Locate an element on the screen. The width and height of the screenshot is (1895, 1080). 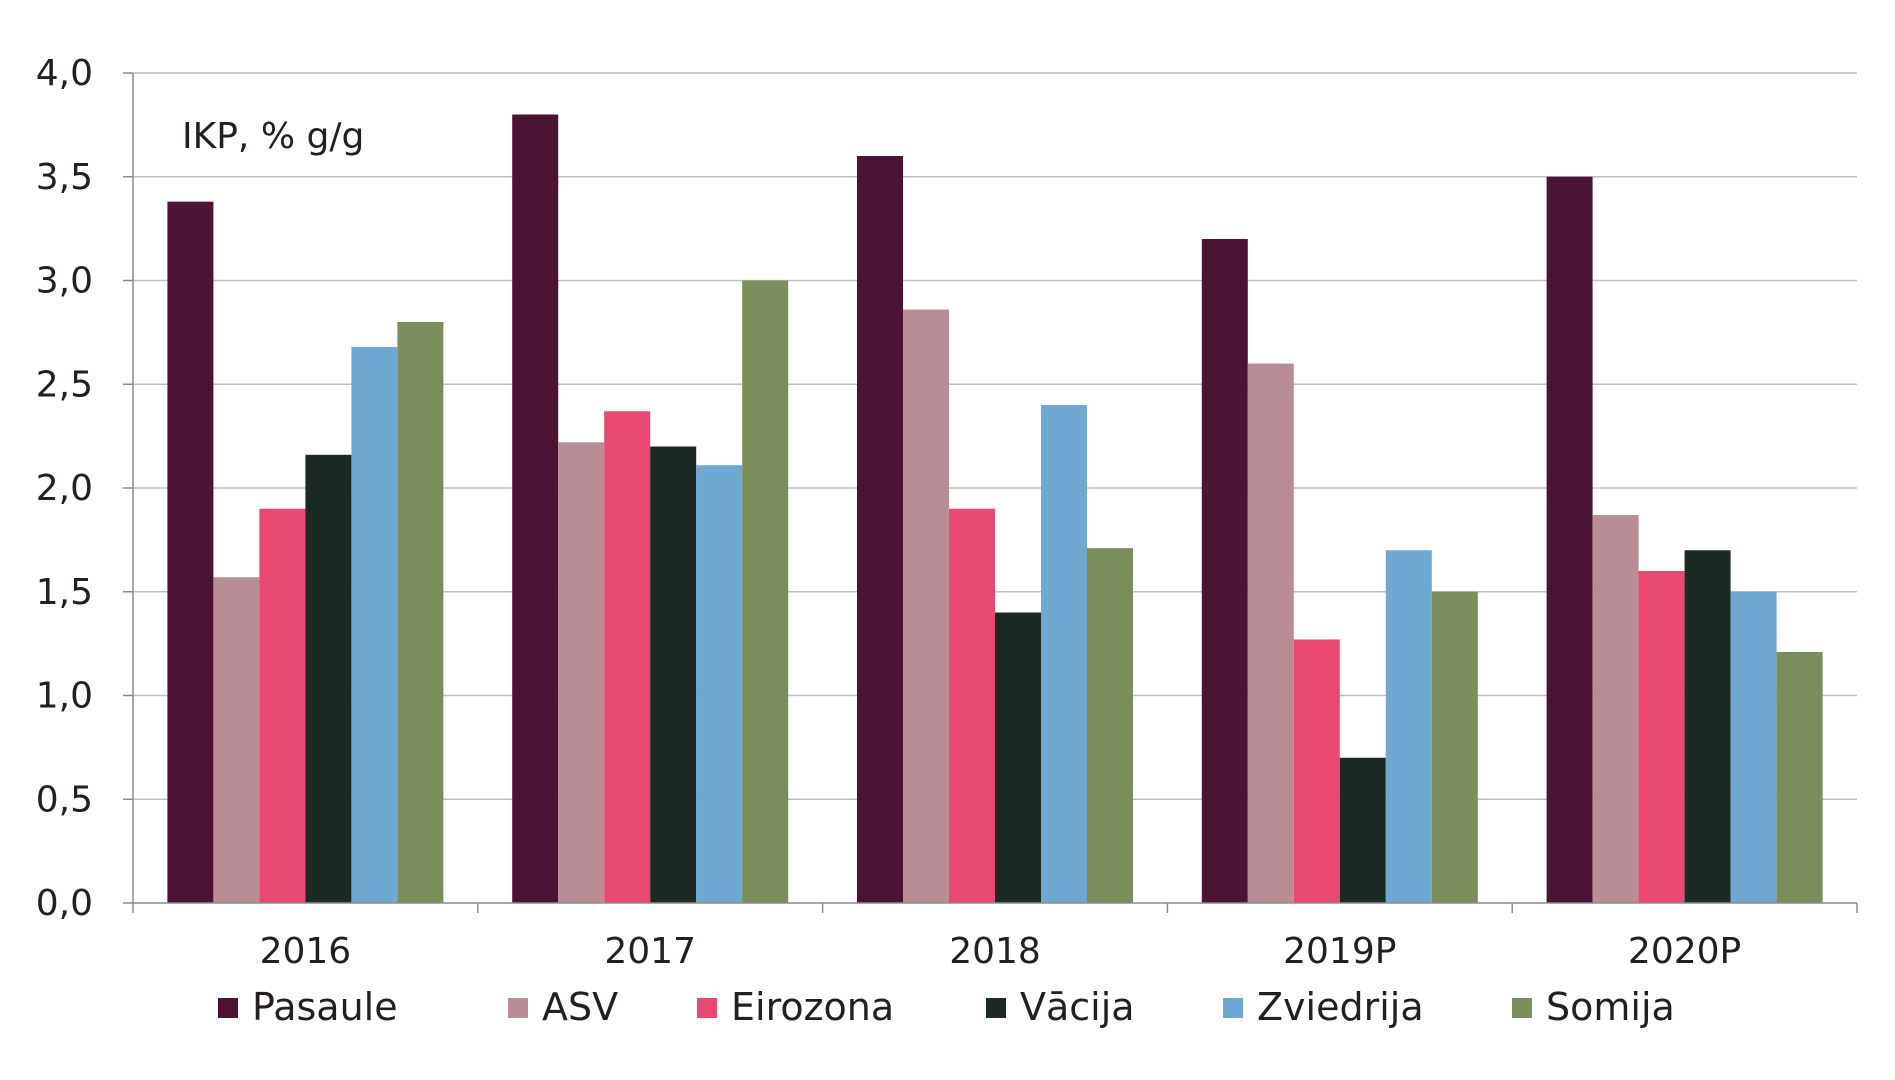
legend-label: Zviedrija is located at coordinates (1340, 1007).